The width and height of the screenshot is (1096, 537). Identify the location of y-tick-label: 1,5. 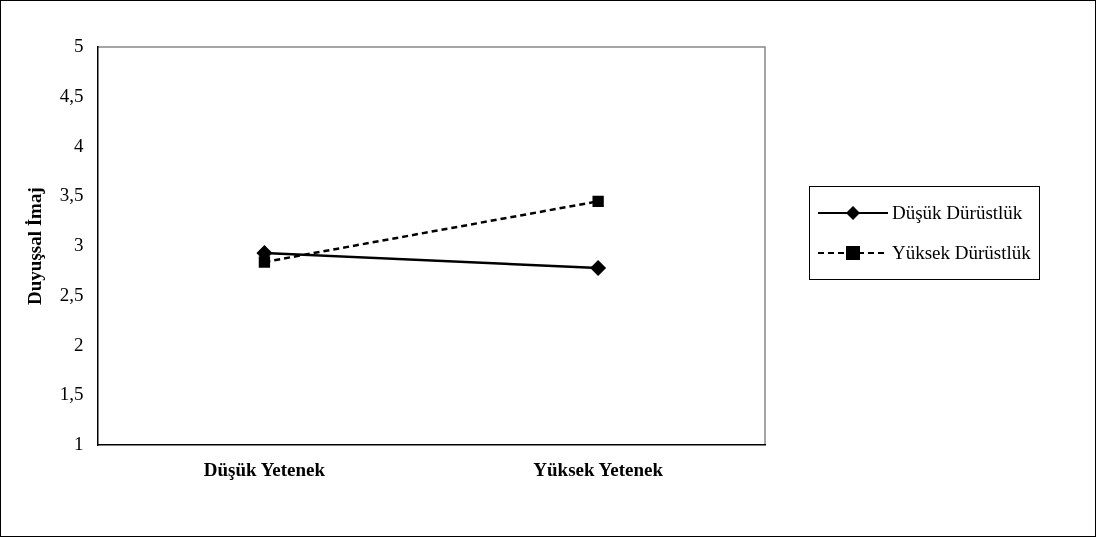
(71, 394).